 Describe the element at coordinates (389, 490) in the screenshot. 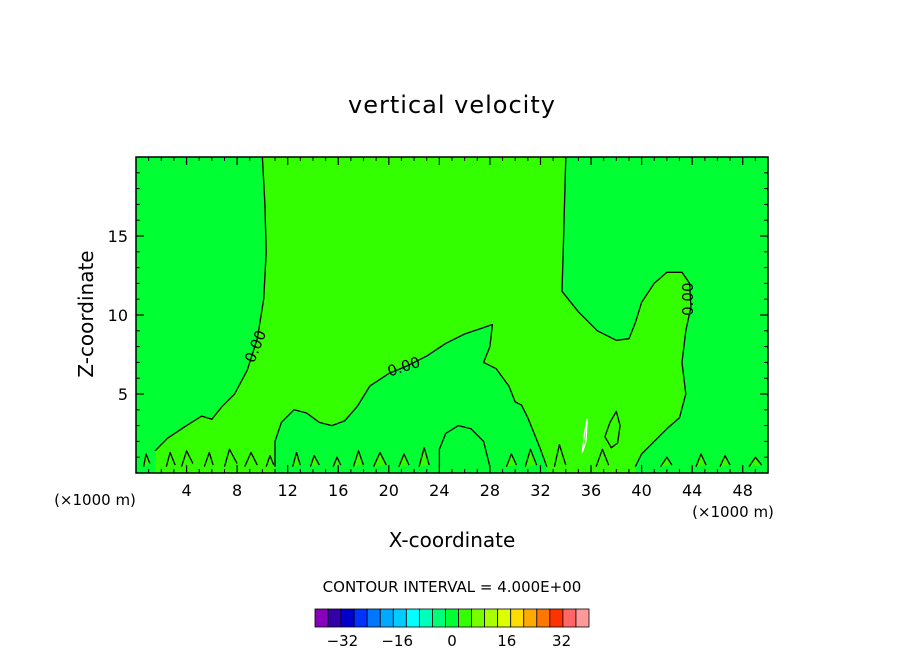

I see `x-tick-label: 20` at that location.